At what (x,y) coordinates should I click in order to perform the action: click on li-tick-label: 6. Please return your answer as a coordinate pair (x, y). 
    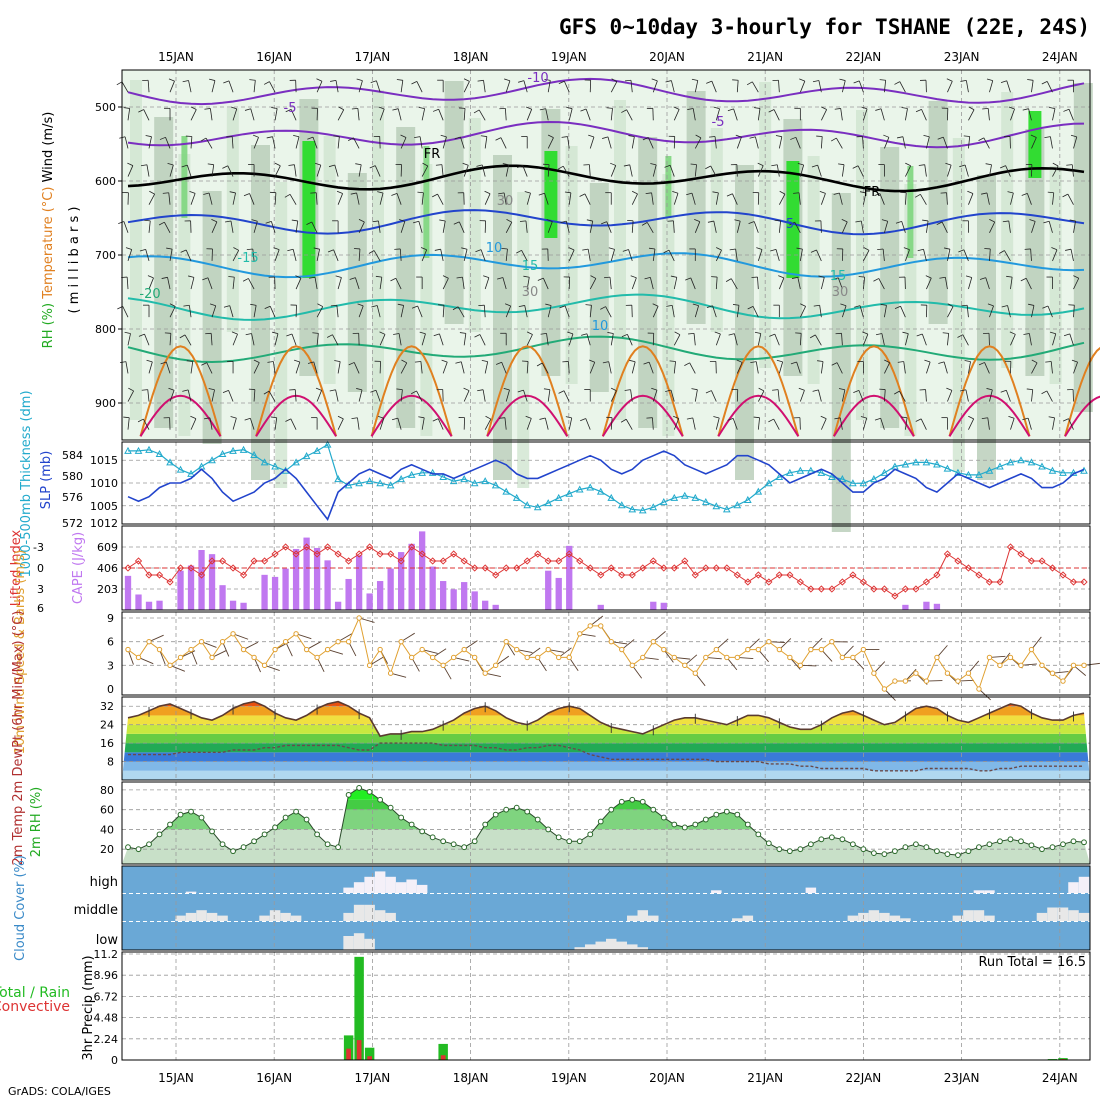
    Looking at the image, I should click on (40, 608).